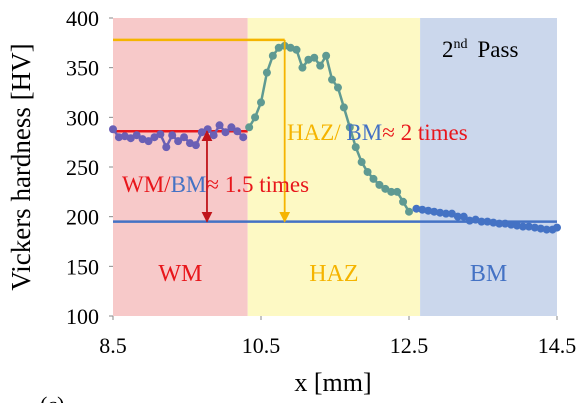 This screenshot has height=403, width=586. I want to click on pass-sup: nd, so click(461, 44).